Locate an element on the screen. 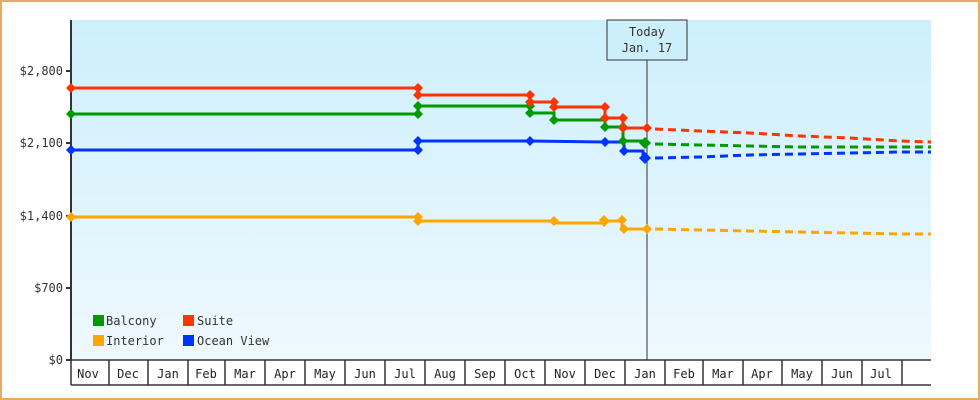  series-suite is located at coordinates (499, 113).